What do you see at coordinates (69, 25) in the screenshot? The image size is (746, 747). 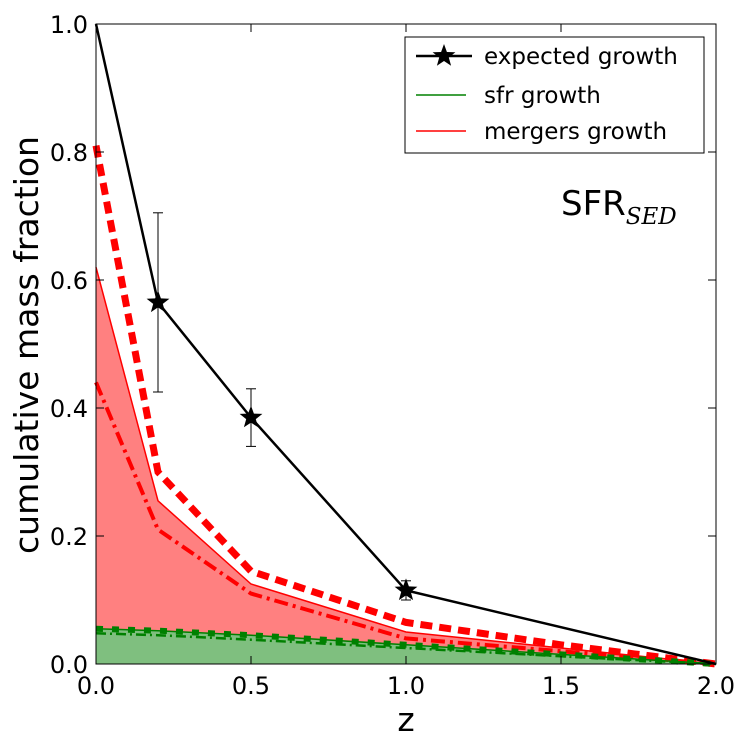 I see `y-tick-label: 1.0` at bounding box center [69, 25].